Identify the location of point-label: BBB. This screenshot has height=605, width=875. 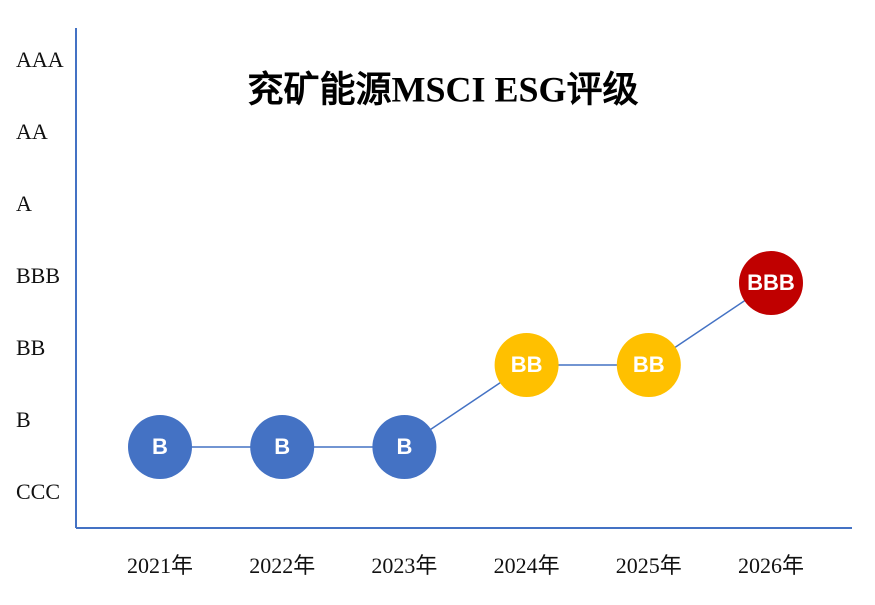
(771, 282).